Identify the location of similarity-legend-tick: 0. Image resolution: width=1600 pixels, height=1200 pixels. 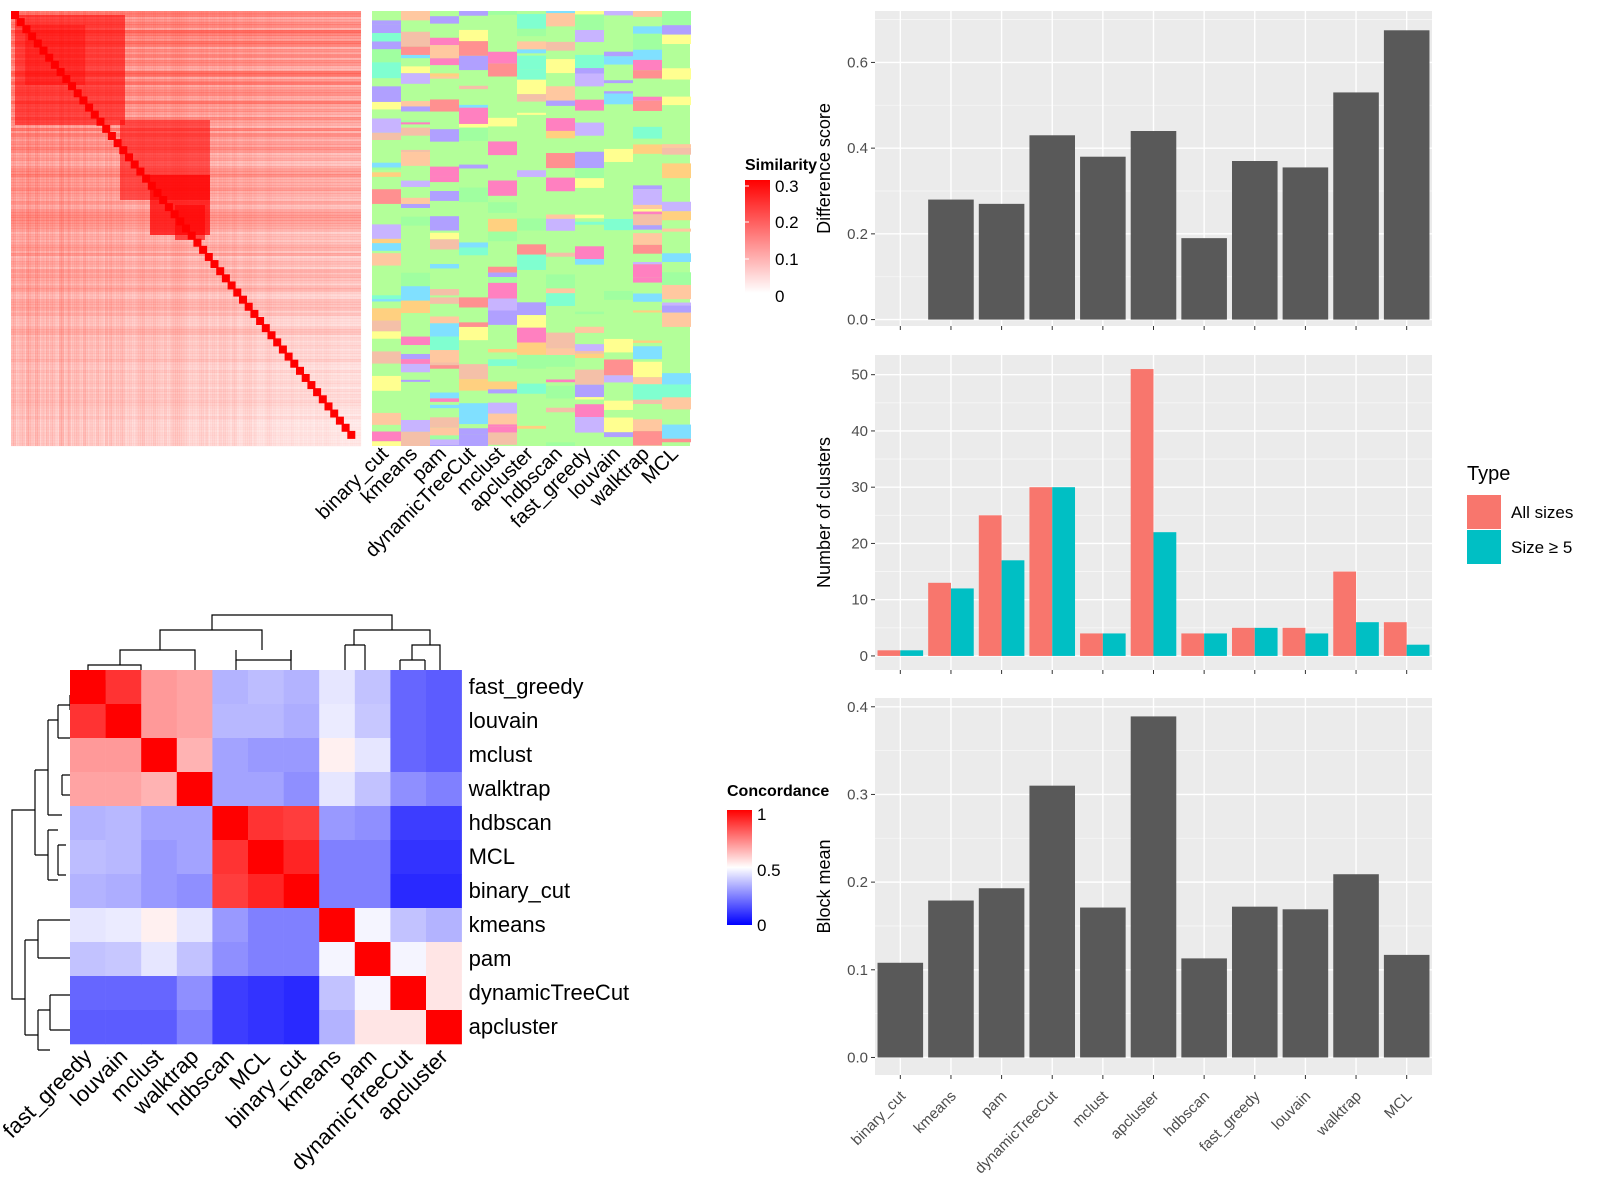
(779, 296).